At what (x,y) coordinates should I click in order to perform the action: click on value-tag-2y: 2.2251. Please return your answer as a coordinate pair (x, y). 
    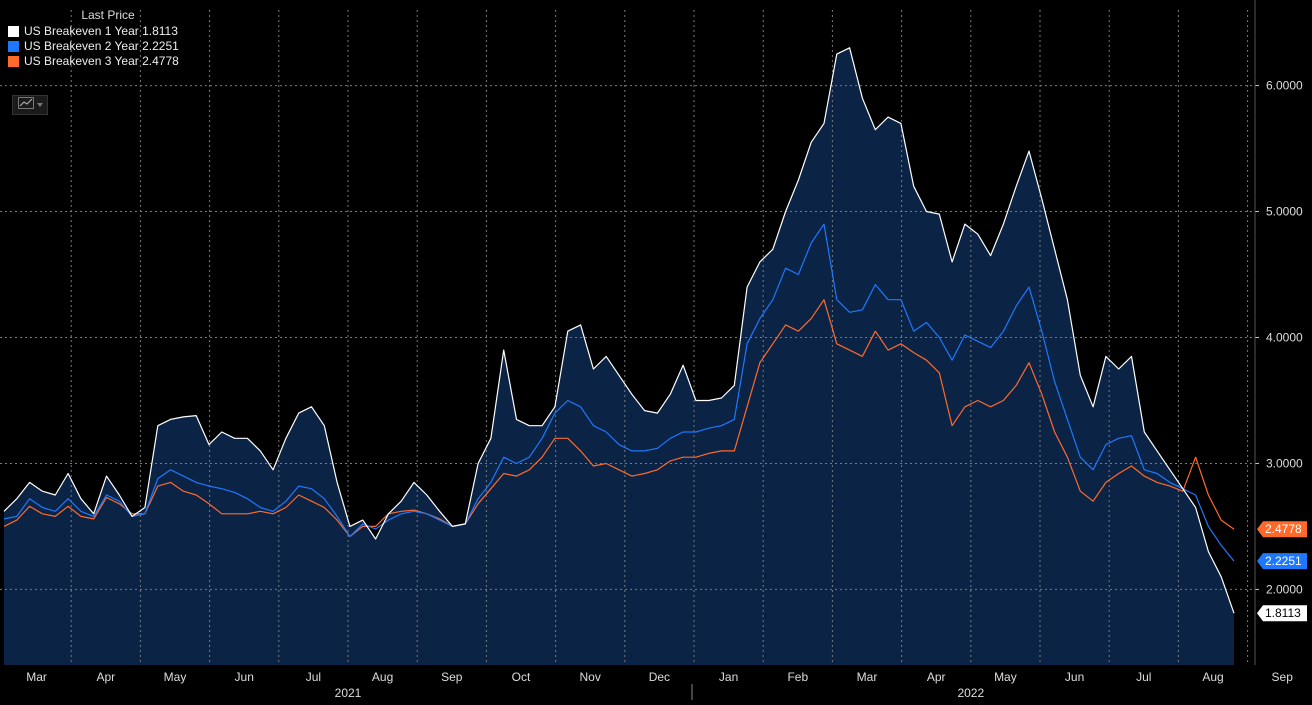
    Looking at the image, I should click on (1282, 561).